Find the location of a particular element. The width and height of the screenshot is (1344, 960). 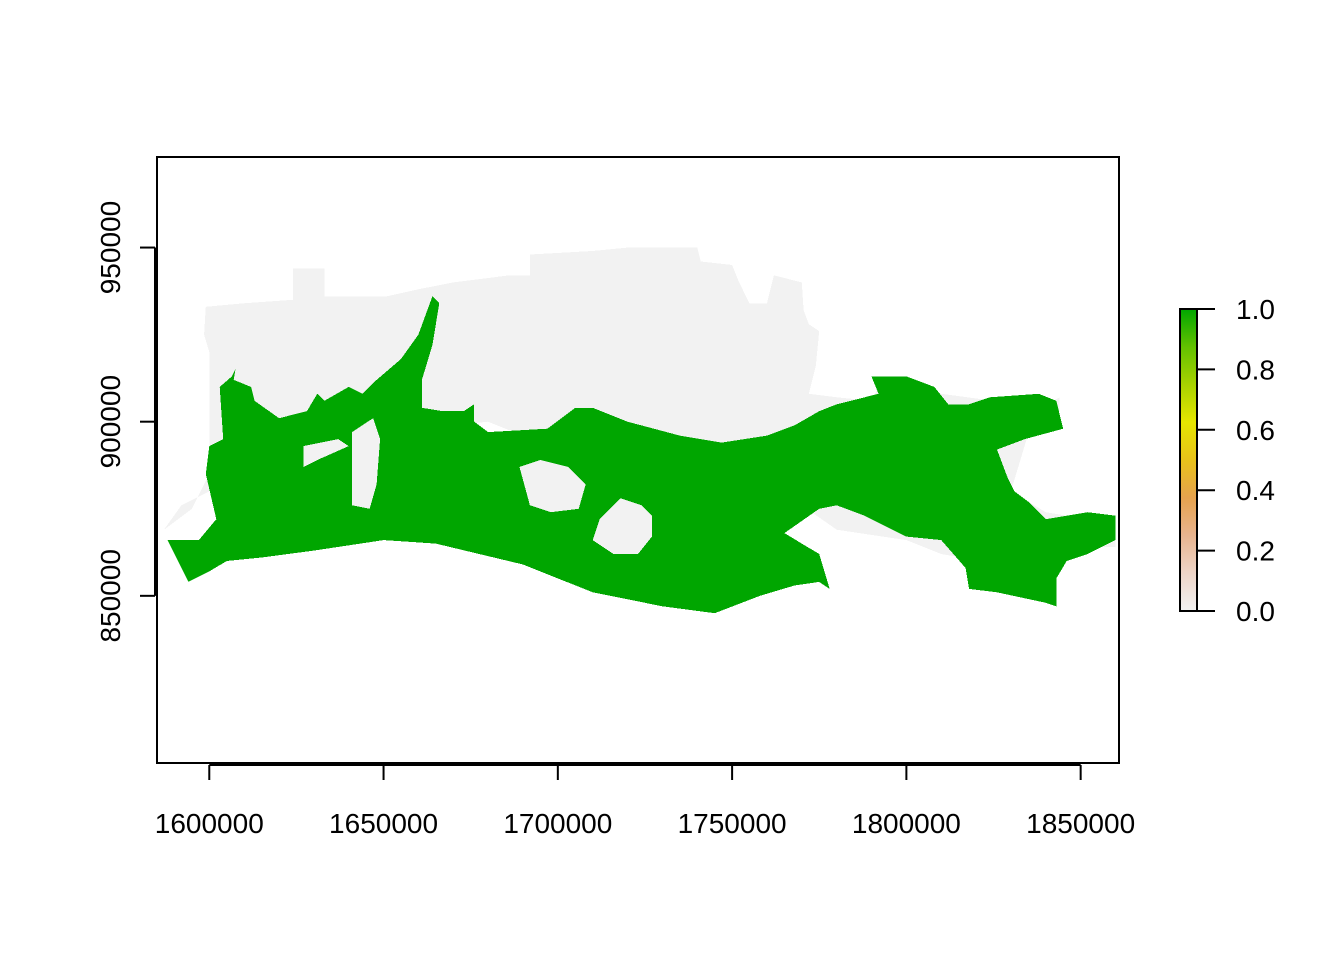

legend-color-bar is located at coordinates (1188, 460).